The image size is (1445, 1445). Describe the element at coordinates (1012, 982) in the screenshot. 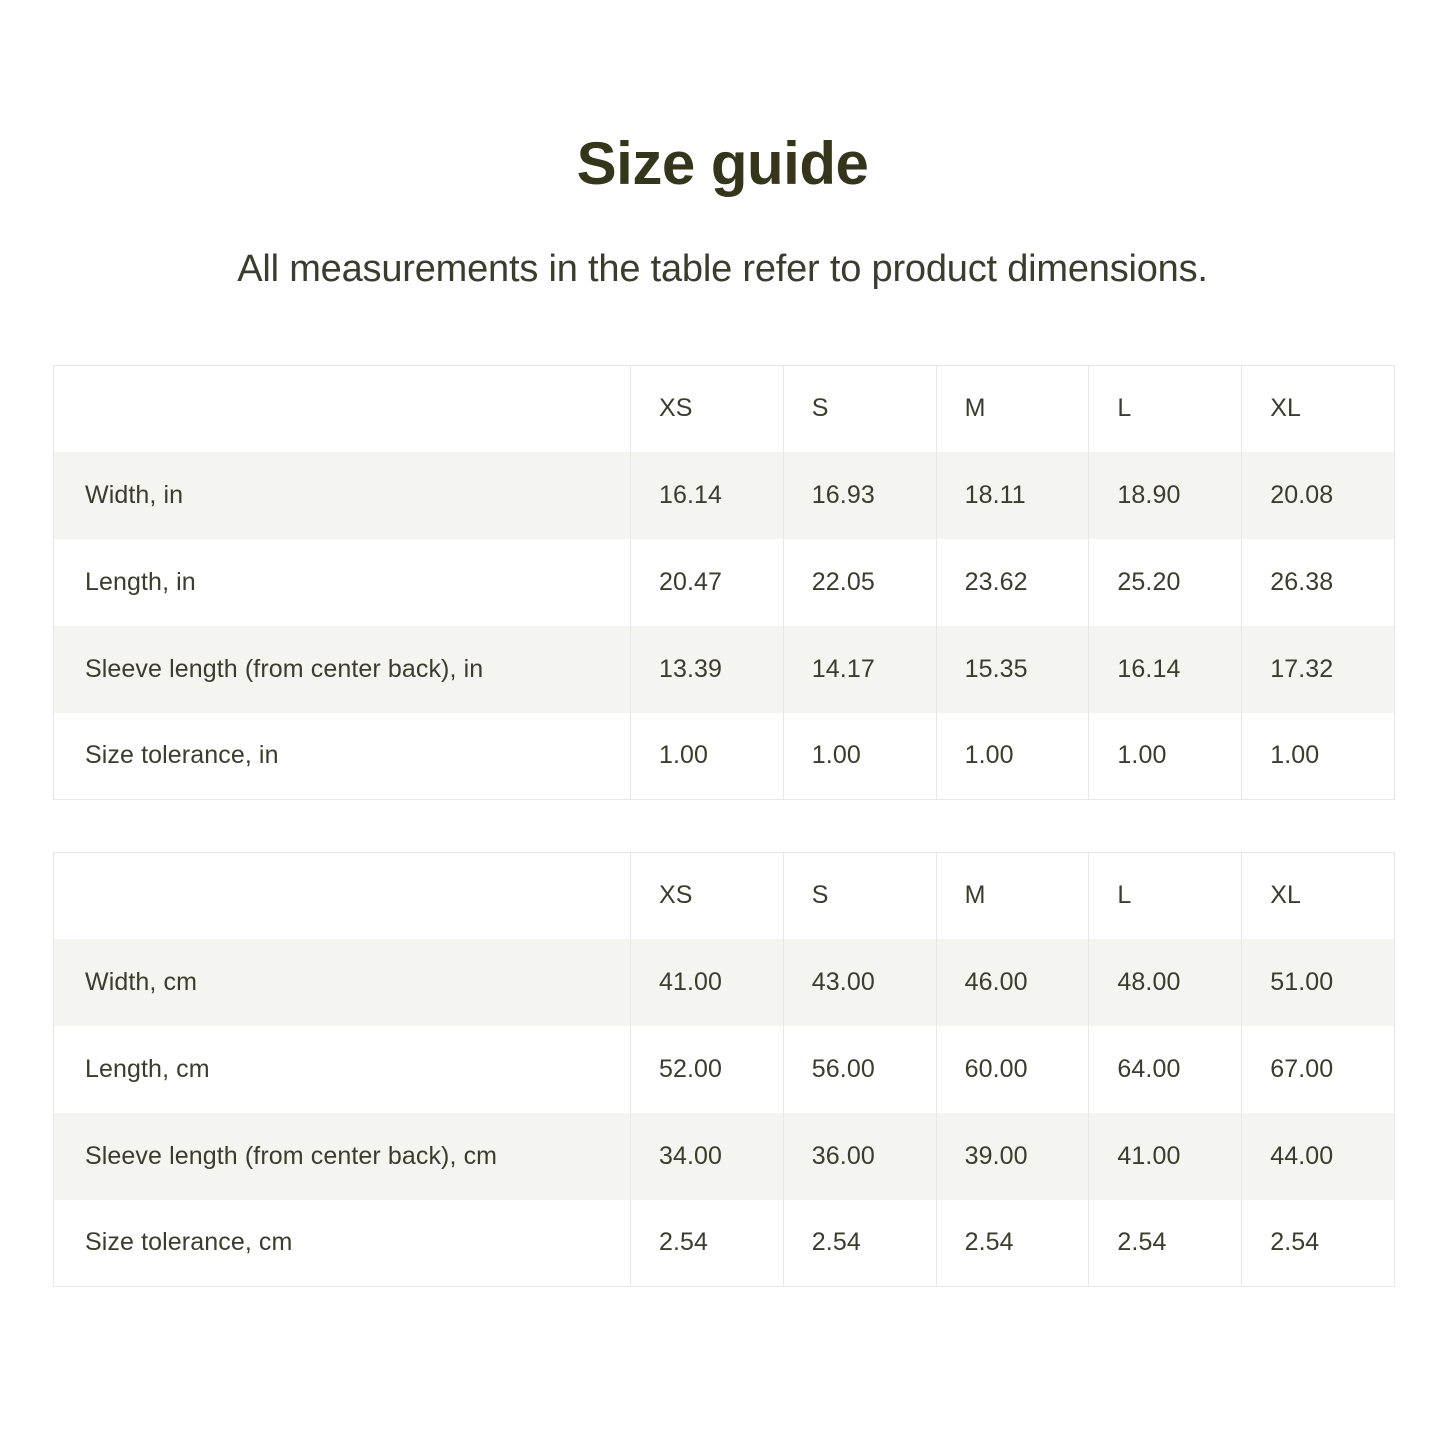

I see `cell-value: 46.00` at that location.